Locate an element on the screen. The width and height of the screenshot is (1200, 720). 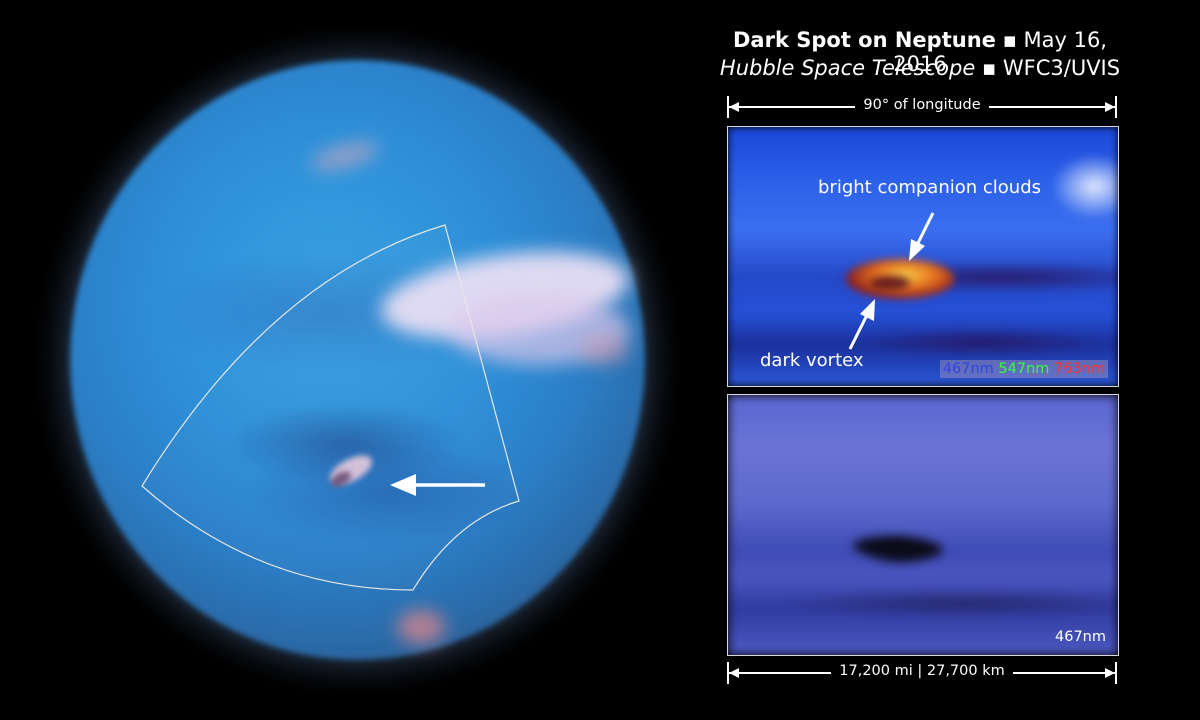
southern-cloud is located at coordinates (421, 627).